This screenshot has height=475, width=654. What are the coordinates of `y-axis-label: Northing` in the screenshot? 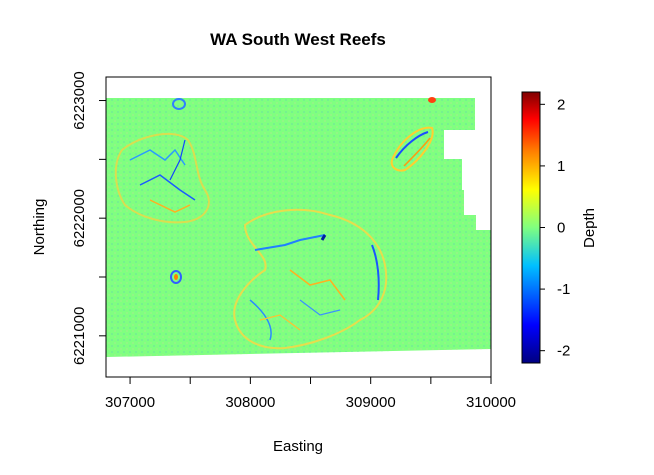 It's located at (39, 227).